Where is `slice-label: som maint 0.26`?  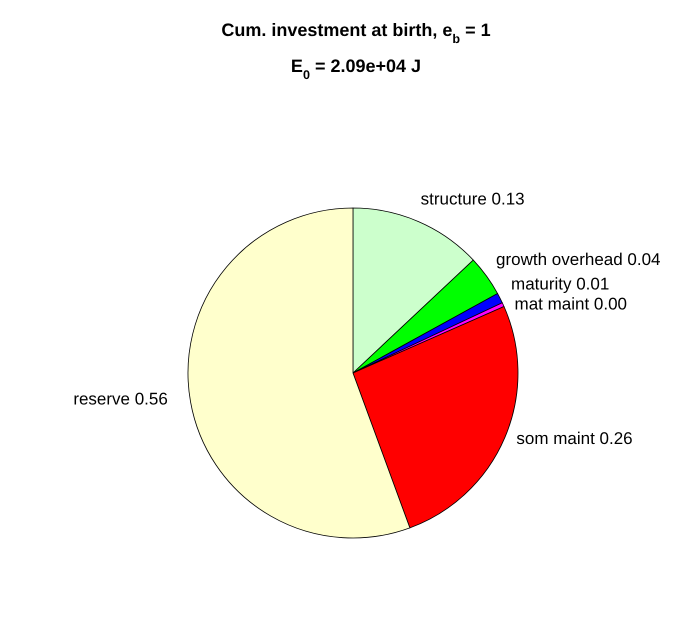
slice-label: som maint 0.26 is located at coordinates (574, 438).